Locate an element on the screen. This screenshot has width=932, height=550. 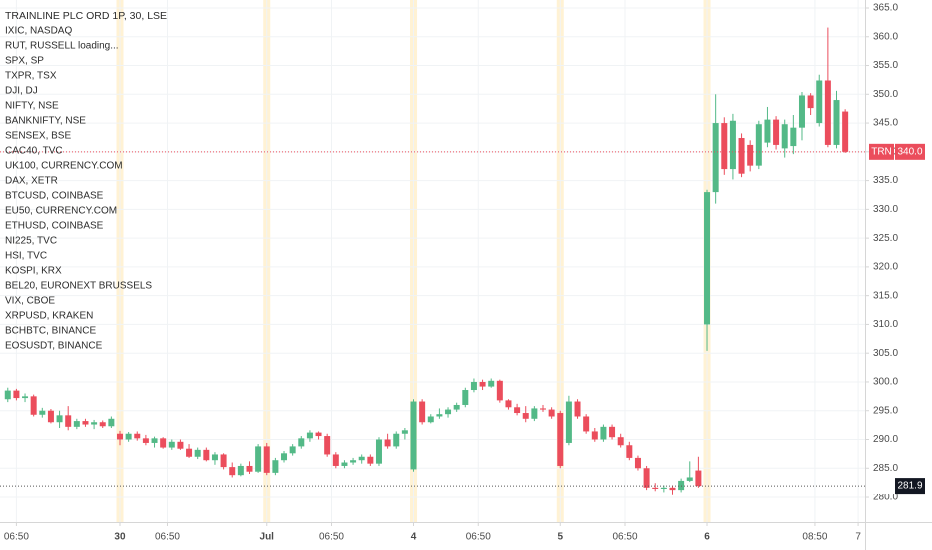
symbol-label: DAX, XETR is located at coordinates (31, 181).